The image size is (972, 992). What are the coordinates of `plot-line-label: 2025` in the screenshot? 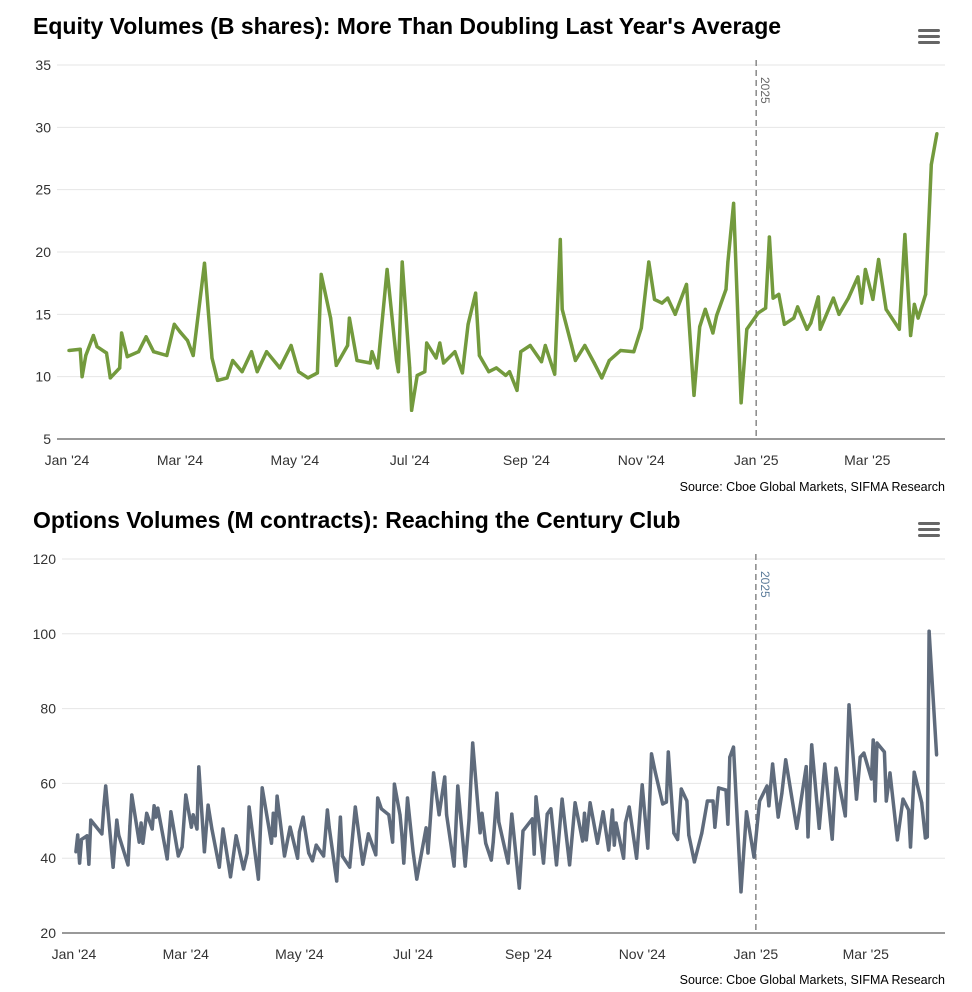 It's located at (765, 90).